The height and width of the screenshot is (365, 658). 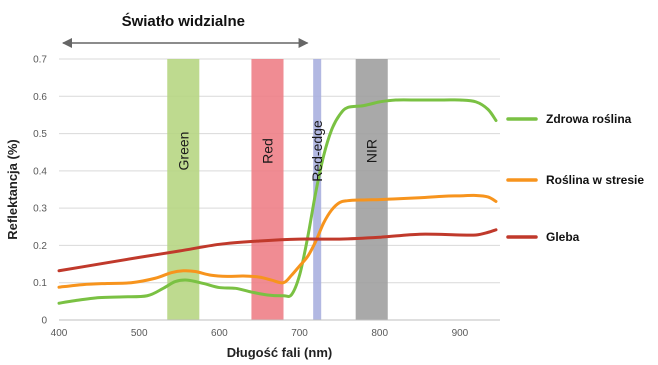 What do you see at coordinates (40, 246) in the screenshot?
I see `y-tick-label: 0.2` at bounding box center [40, 246].